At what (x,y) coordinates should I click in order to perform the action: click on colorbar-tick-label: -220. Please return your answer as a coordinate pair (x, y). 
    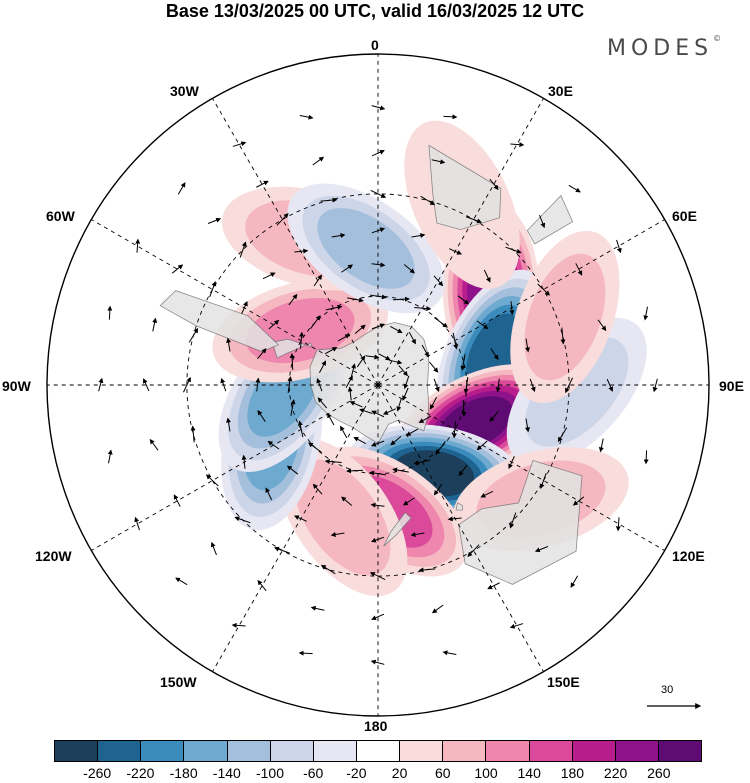
    Looking at the image, I should click on (140, 773).